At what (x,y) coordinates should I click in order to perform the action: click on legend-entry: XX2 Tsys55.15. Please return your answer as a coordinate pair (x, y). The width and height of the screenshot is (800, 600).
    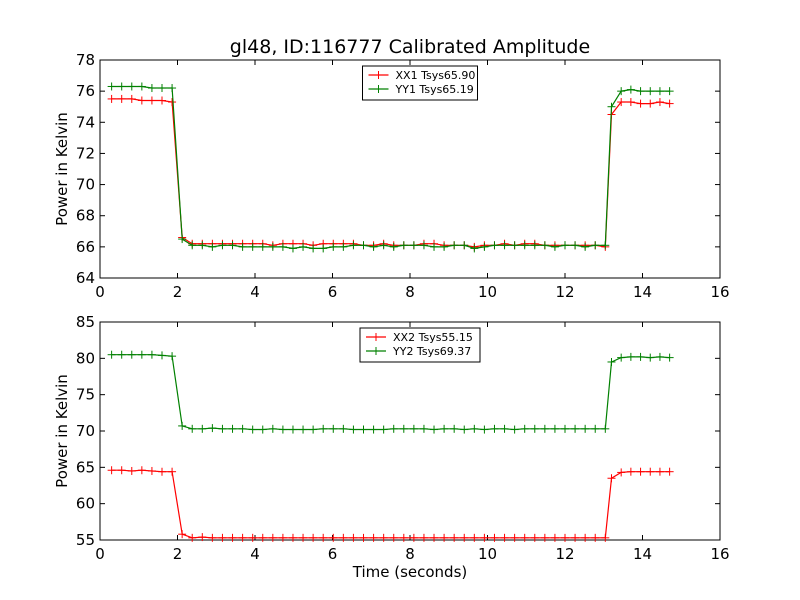
    Looking at the image, I should click on (419, 337).